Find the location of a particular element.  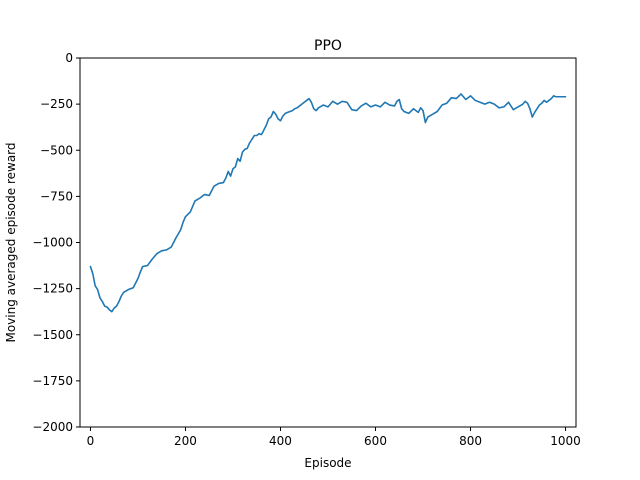

y-tick-label: −750 is located at coordinates (56, 196).